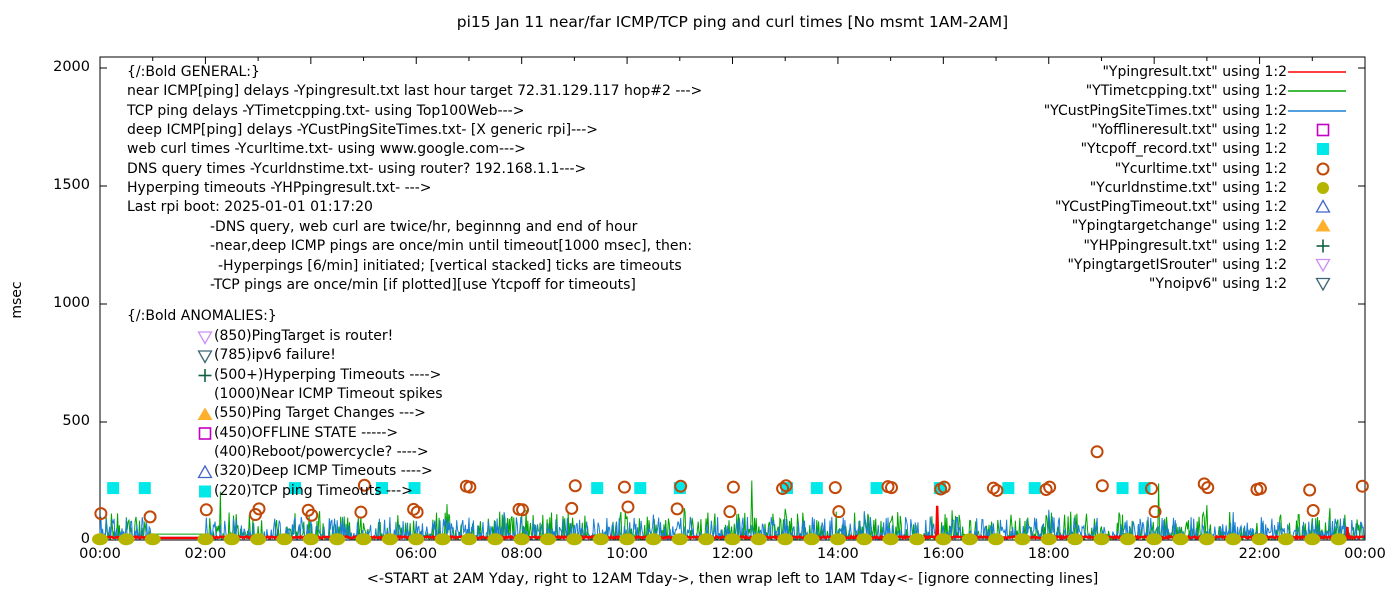 This screenshot has height=600, width=1400. What do you see at coordinates (1048, 554) in the screenshot?
I see `x-tick-label: 18:00` at bounding box center [1048, 554].